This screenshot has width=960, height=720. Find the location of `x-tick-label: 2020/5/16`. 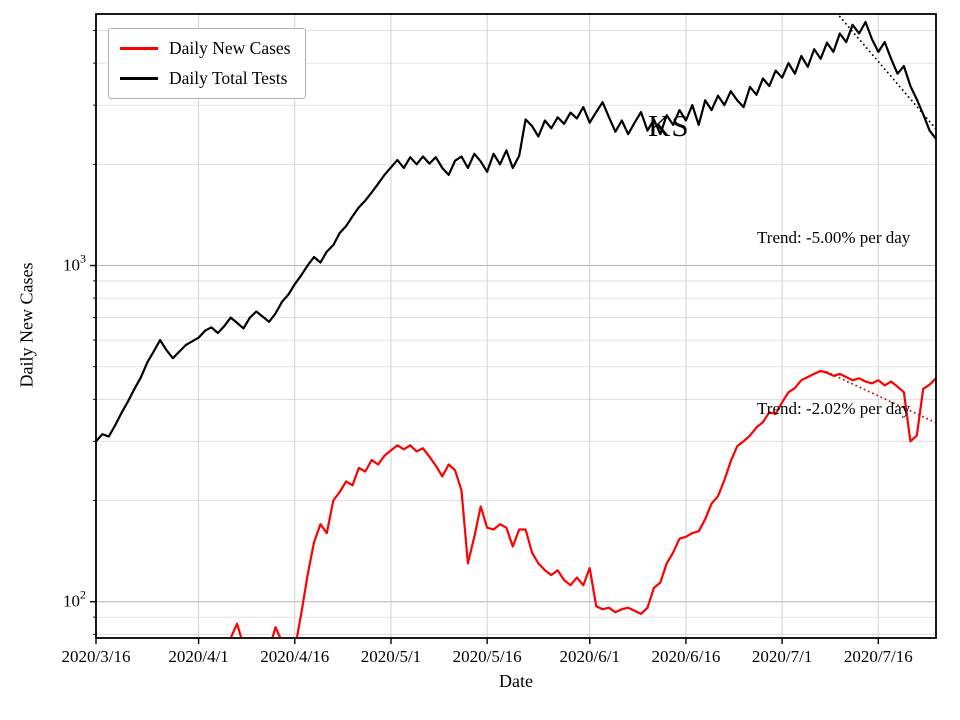

x-tick-label: 2020/5/16 is located at coordinates (487, 656).